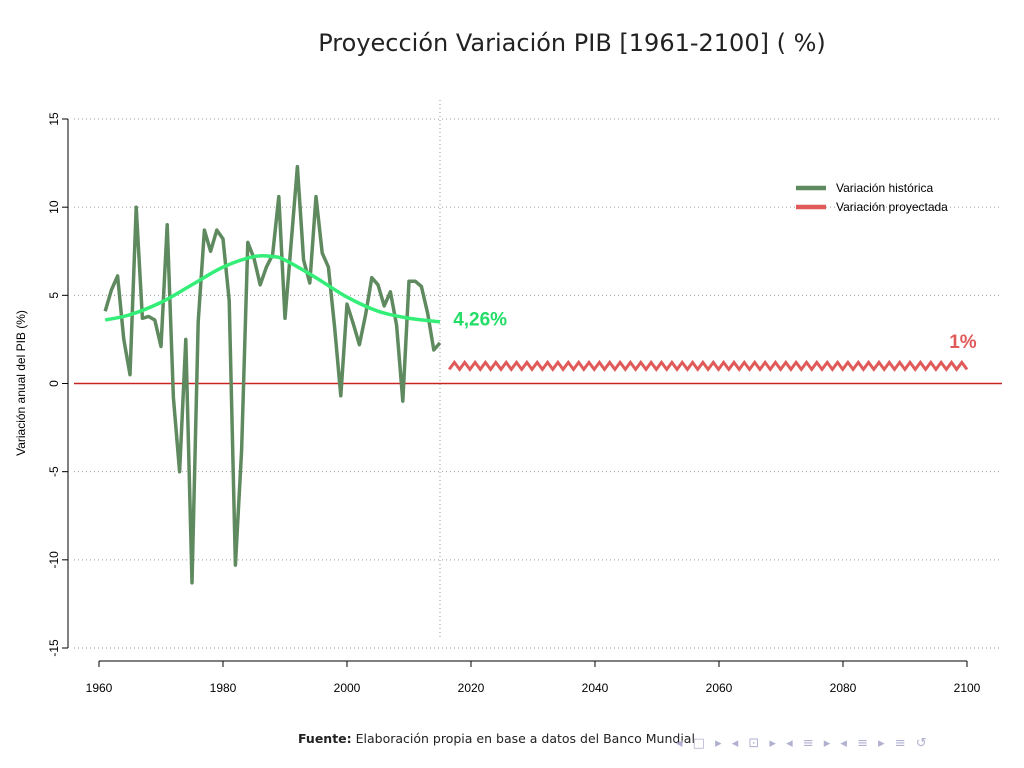  What do you see at coordinates (54, 471) in the screenshot?
I see `y-tick-label: -5` at bounding box center [54, 471].